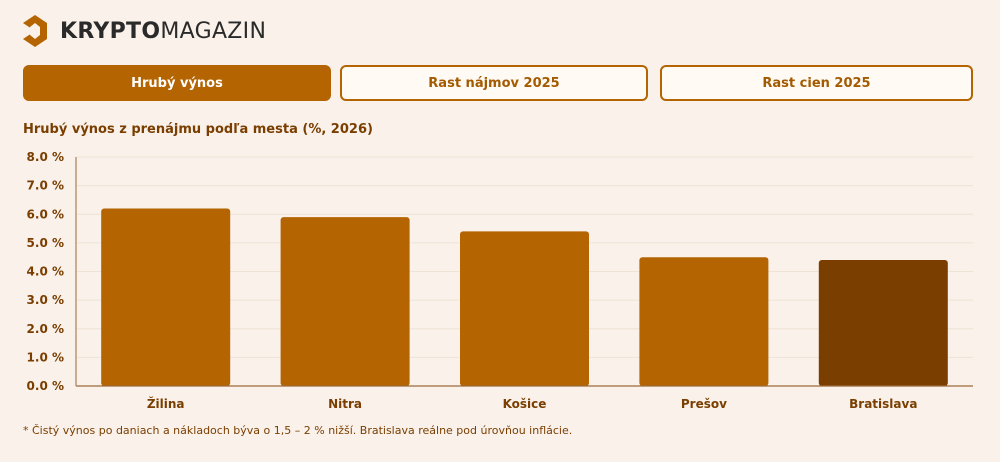 The height and width of the screenshot is (462, 1000). Describe the element at coordinates (494, 83) in the screenshot. I see `tab-rast-najmov: Rast nájmov 2025` at that location.